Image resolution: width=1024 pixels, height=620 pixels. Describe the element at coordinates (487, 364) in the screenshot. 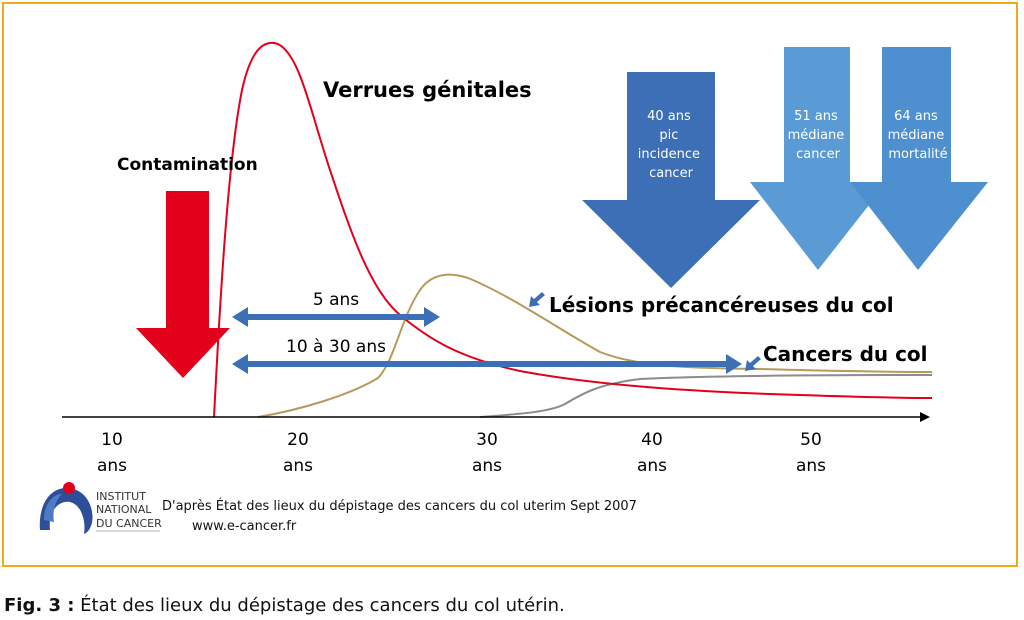

I see `span-arrow-long` at that location.